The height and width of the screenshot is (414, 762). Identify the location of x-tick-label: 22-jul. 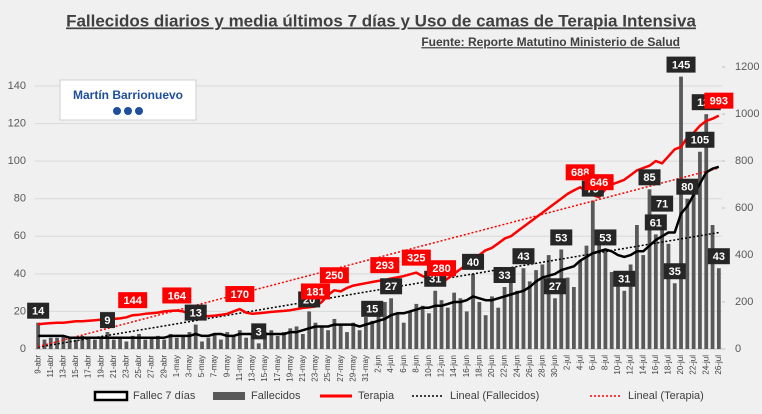
(693, 365).